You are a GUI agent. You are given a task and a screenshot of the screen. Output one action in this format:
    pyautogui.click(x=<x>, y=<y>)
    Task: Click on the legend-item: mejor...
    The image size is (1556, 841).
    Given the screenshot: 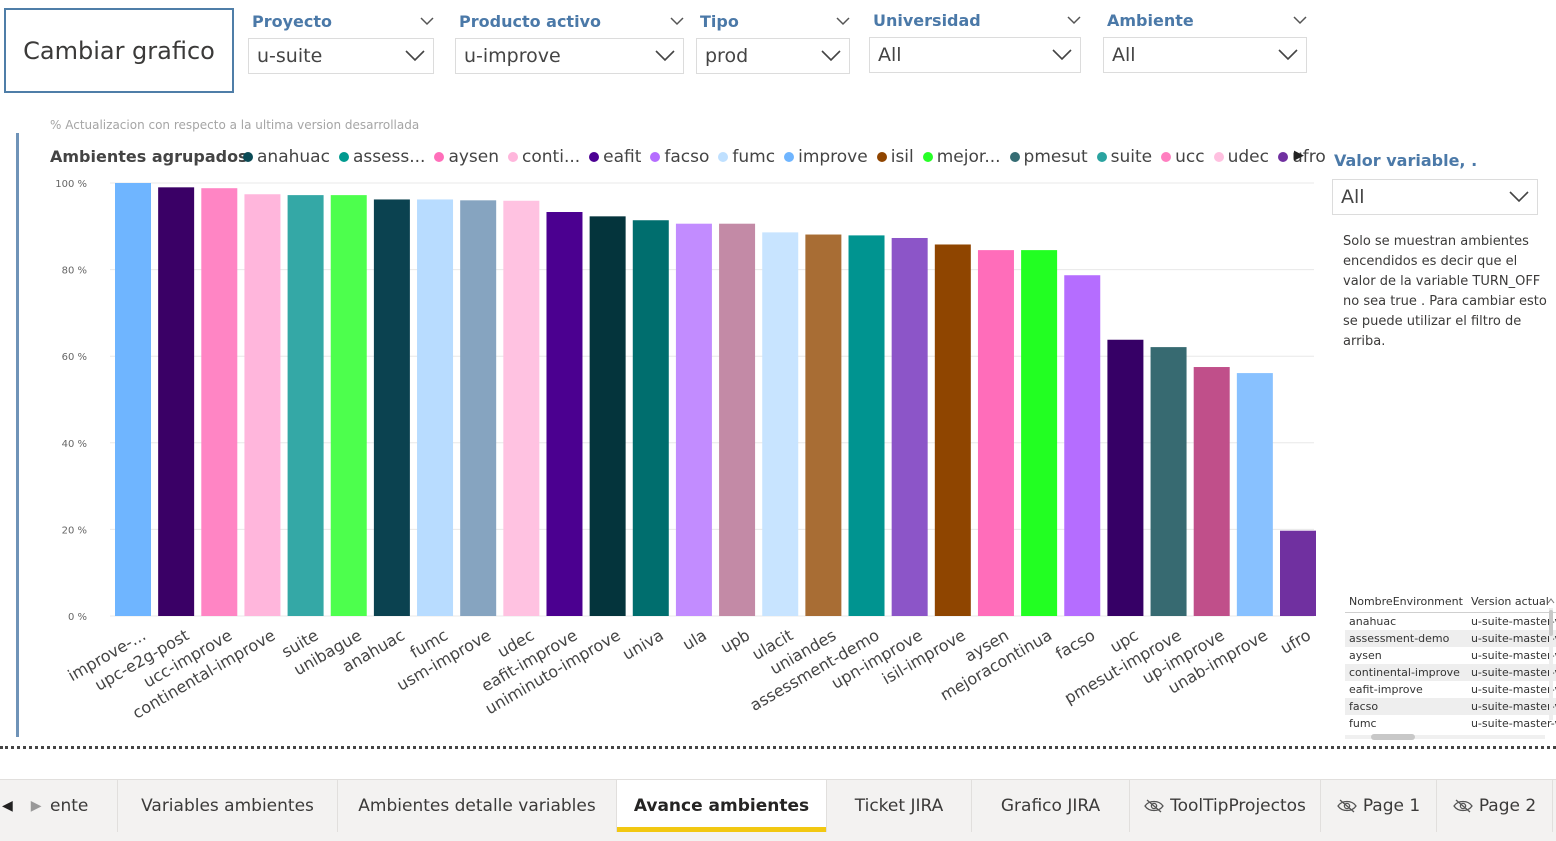 What is the action you would take?
    pyautogui.click(x=961, y=157)
    